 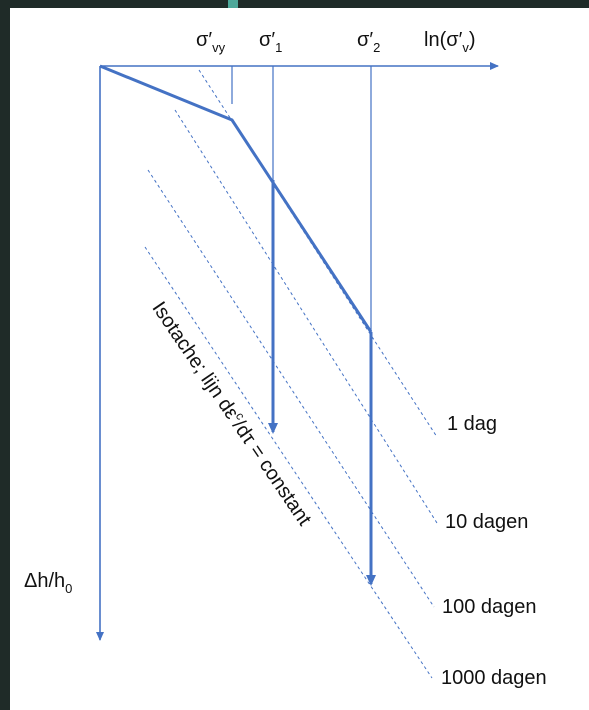 I want to click on isotache-label-10-dagen: 10 dagen, so click(x=487, y=522).